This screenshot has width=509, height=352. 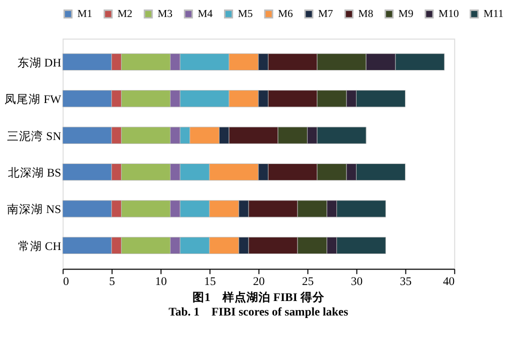 What do you see at coordinates (366, 14) in the screenshot?
I see `legend-label: M8` at bounding box center [366, 14].